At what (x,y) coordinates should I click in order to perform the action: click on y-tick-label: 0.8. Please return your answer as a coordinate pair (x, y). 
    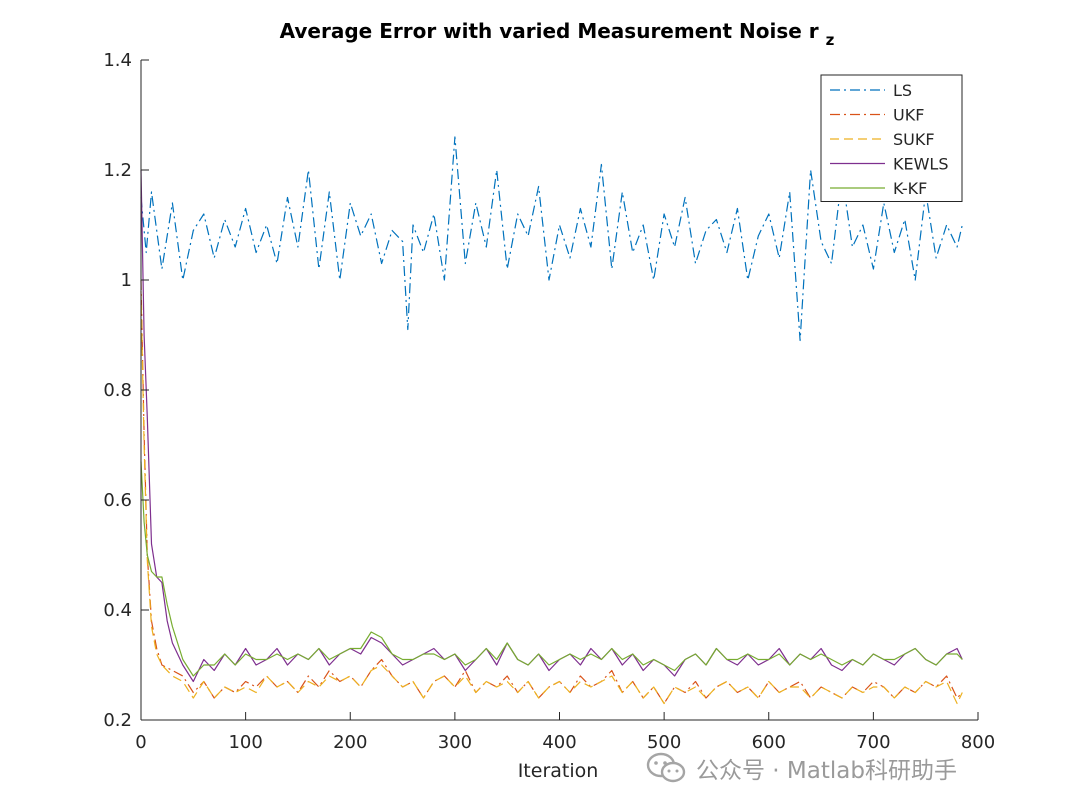
    Looking at the image, I should click on (117, 390).